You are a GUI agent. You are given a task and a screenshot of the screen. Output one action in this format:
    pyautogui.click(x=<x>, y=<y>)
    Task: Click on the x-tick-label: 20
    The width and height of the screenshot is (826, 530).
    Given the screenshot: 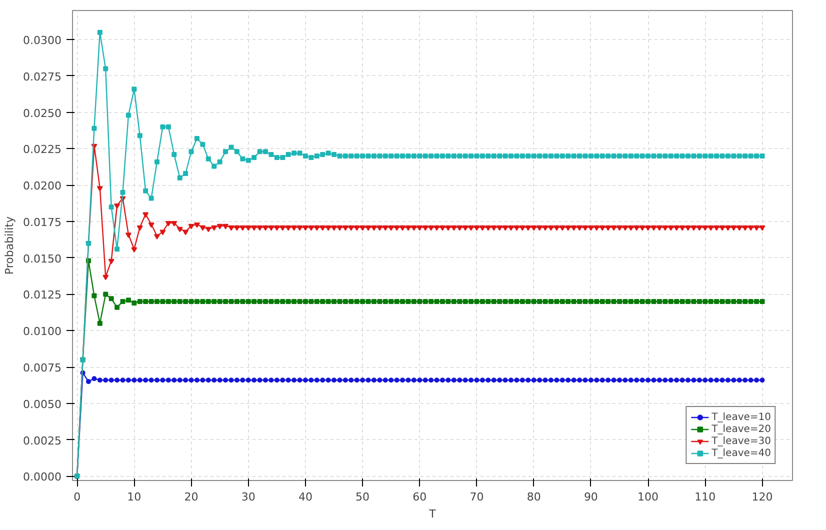 What is the action you would take?
    pyautogui.click(x=191, y=497)
    